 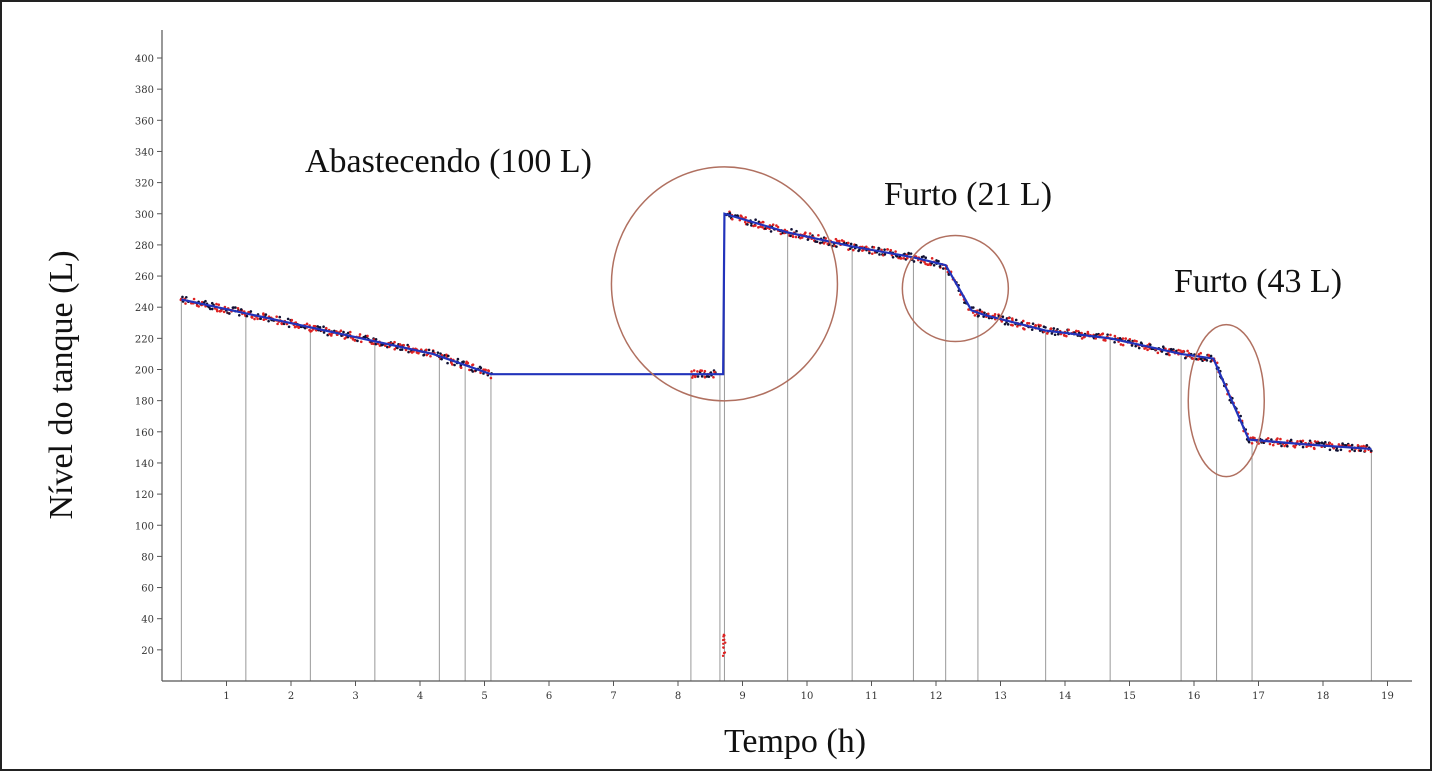 I want to click on y-tick-label: 200, so click(x=144, y=371).